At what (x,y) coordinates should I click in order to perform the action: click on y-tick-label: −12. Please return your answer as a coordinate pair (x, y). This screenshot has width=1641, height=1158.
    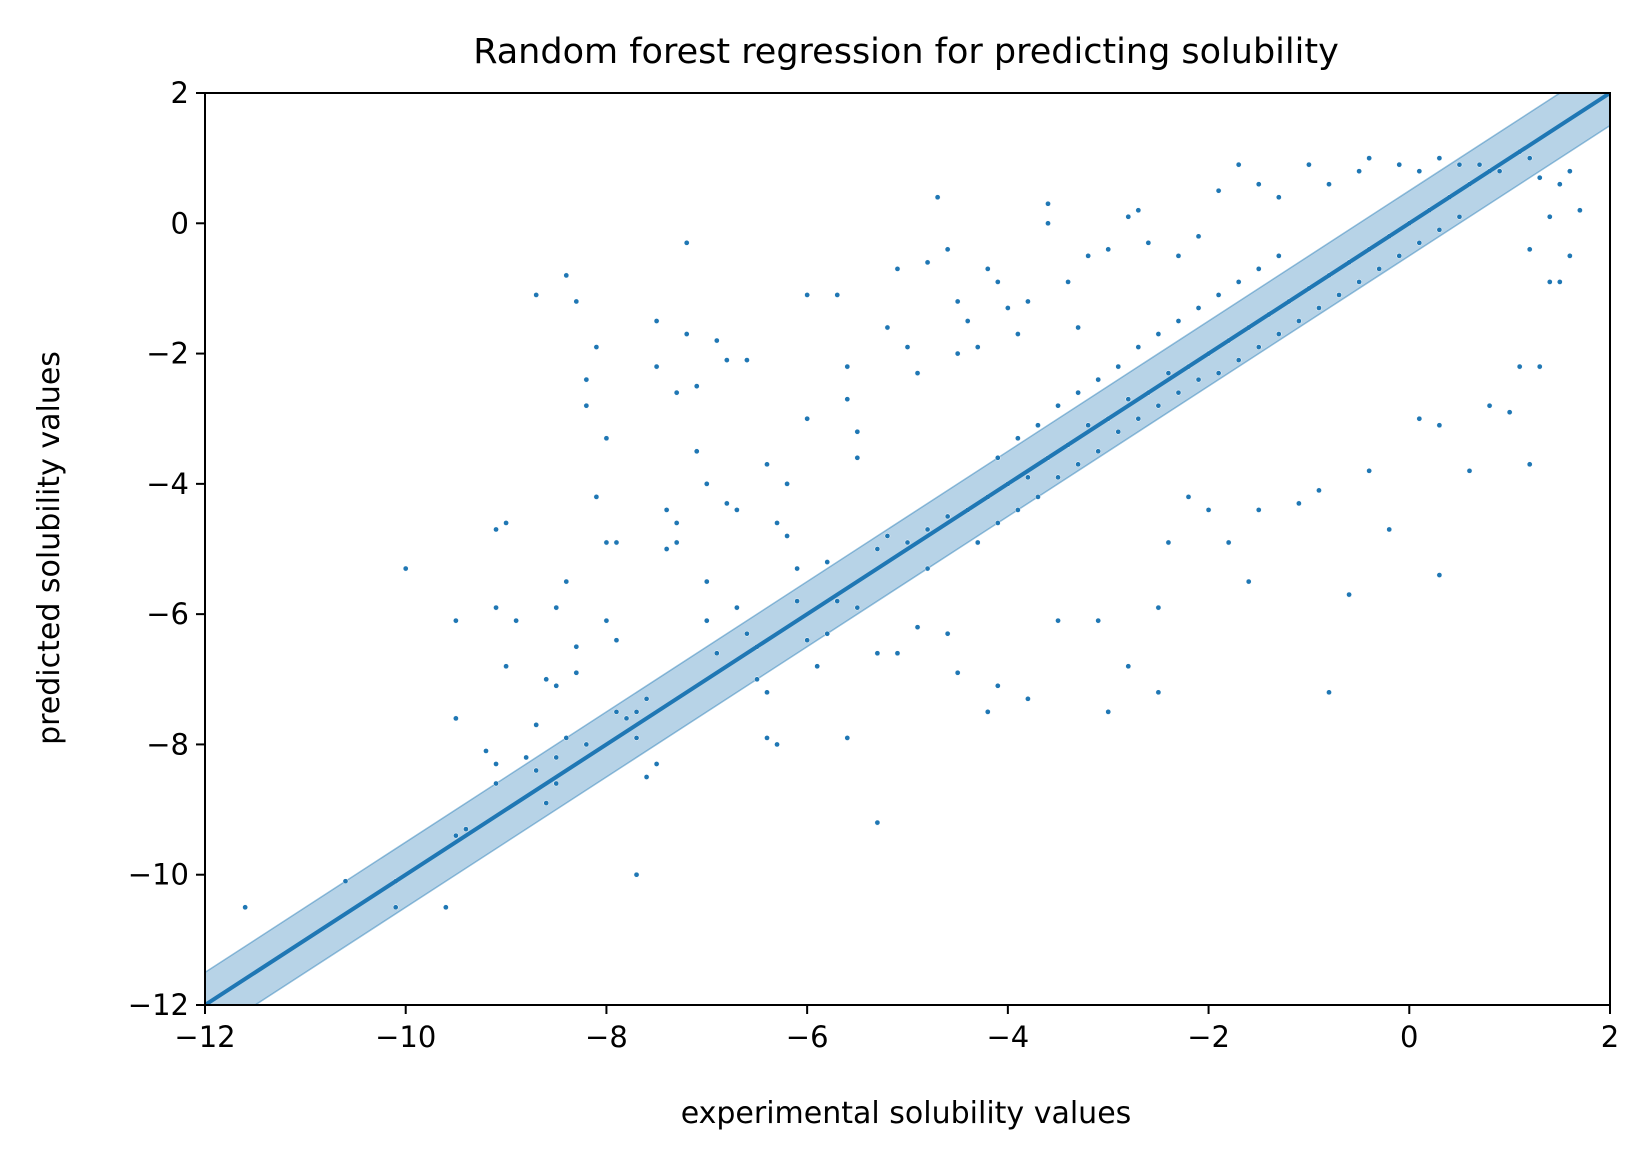
    Looking at the image, I should click on (158, 1005).